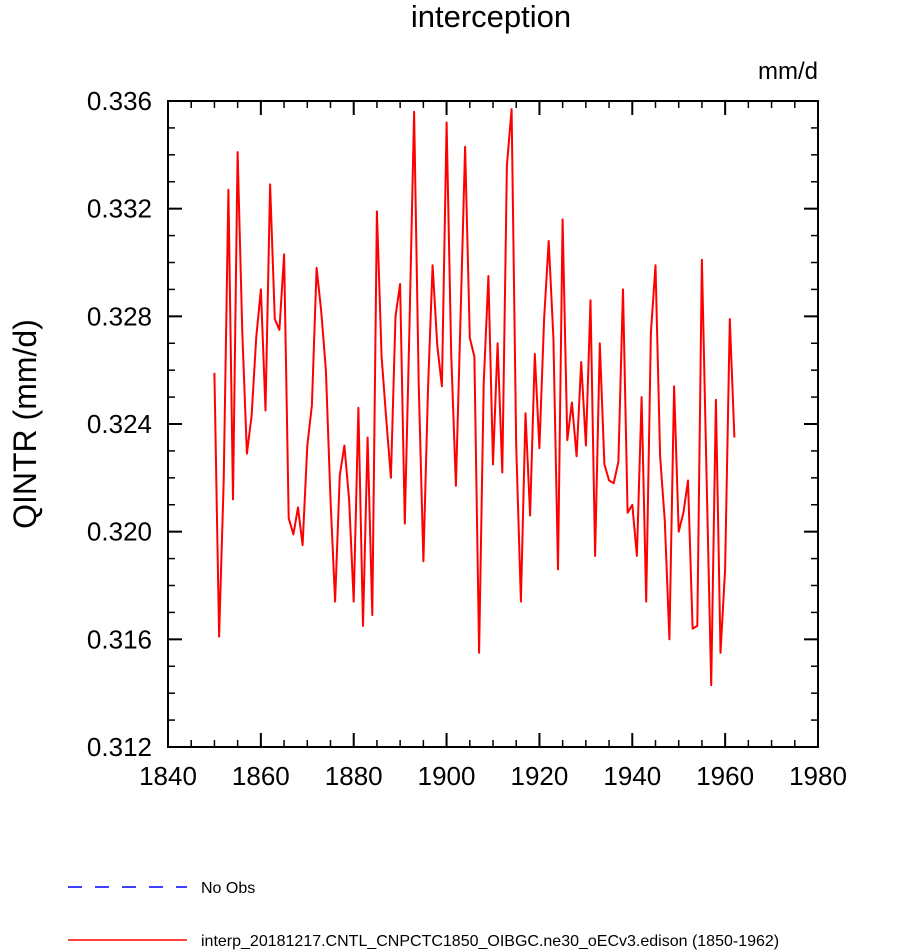 The image size is (915, 952). What do you see at coordinates (447, 776) in the screenshot?
I see `x-tick-label: 1900` at bounding box center [447, 776].